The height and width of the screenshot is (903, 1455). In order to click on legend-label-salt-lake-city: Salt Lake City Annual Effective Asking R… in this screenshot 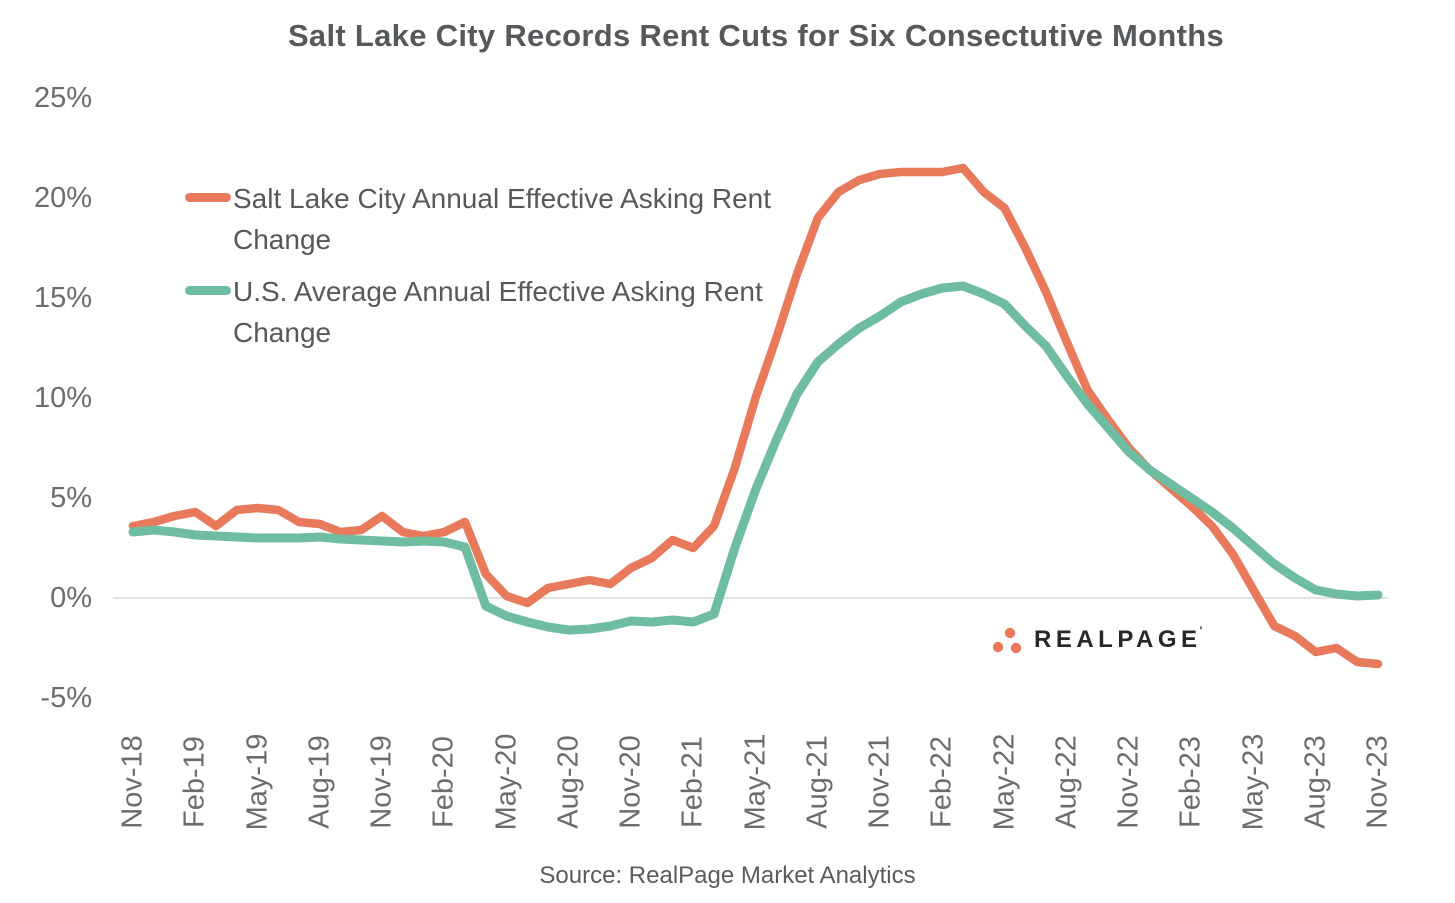, I will do `click(502, 219)`.